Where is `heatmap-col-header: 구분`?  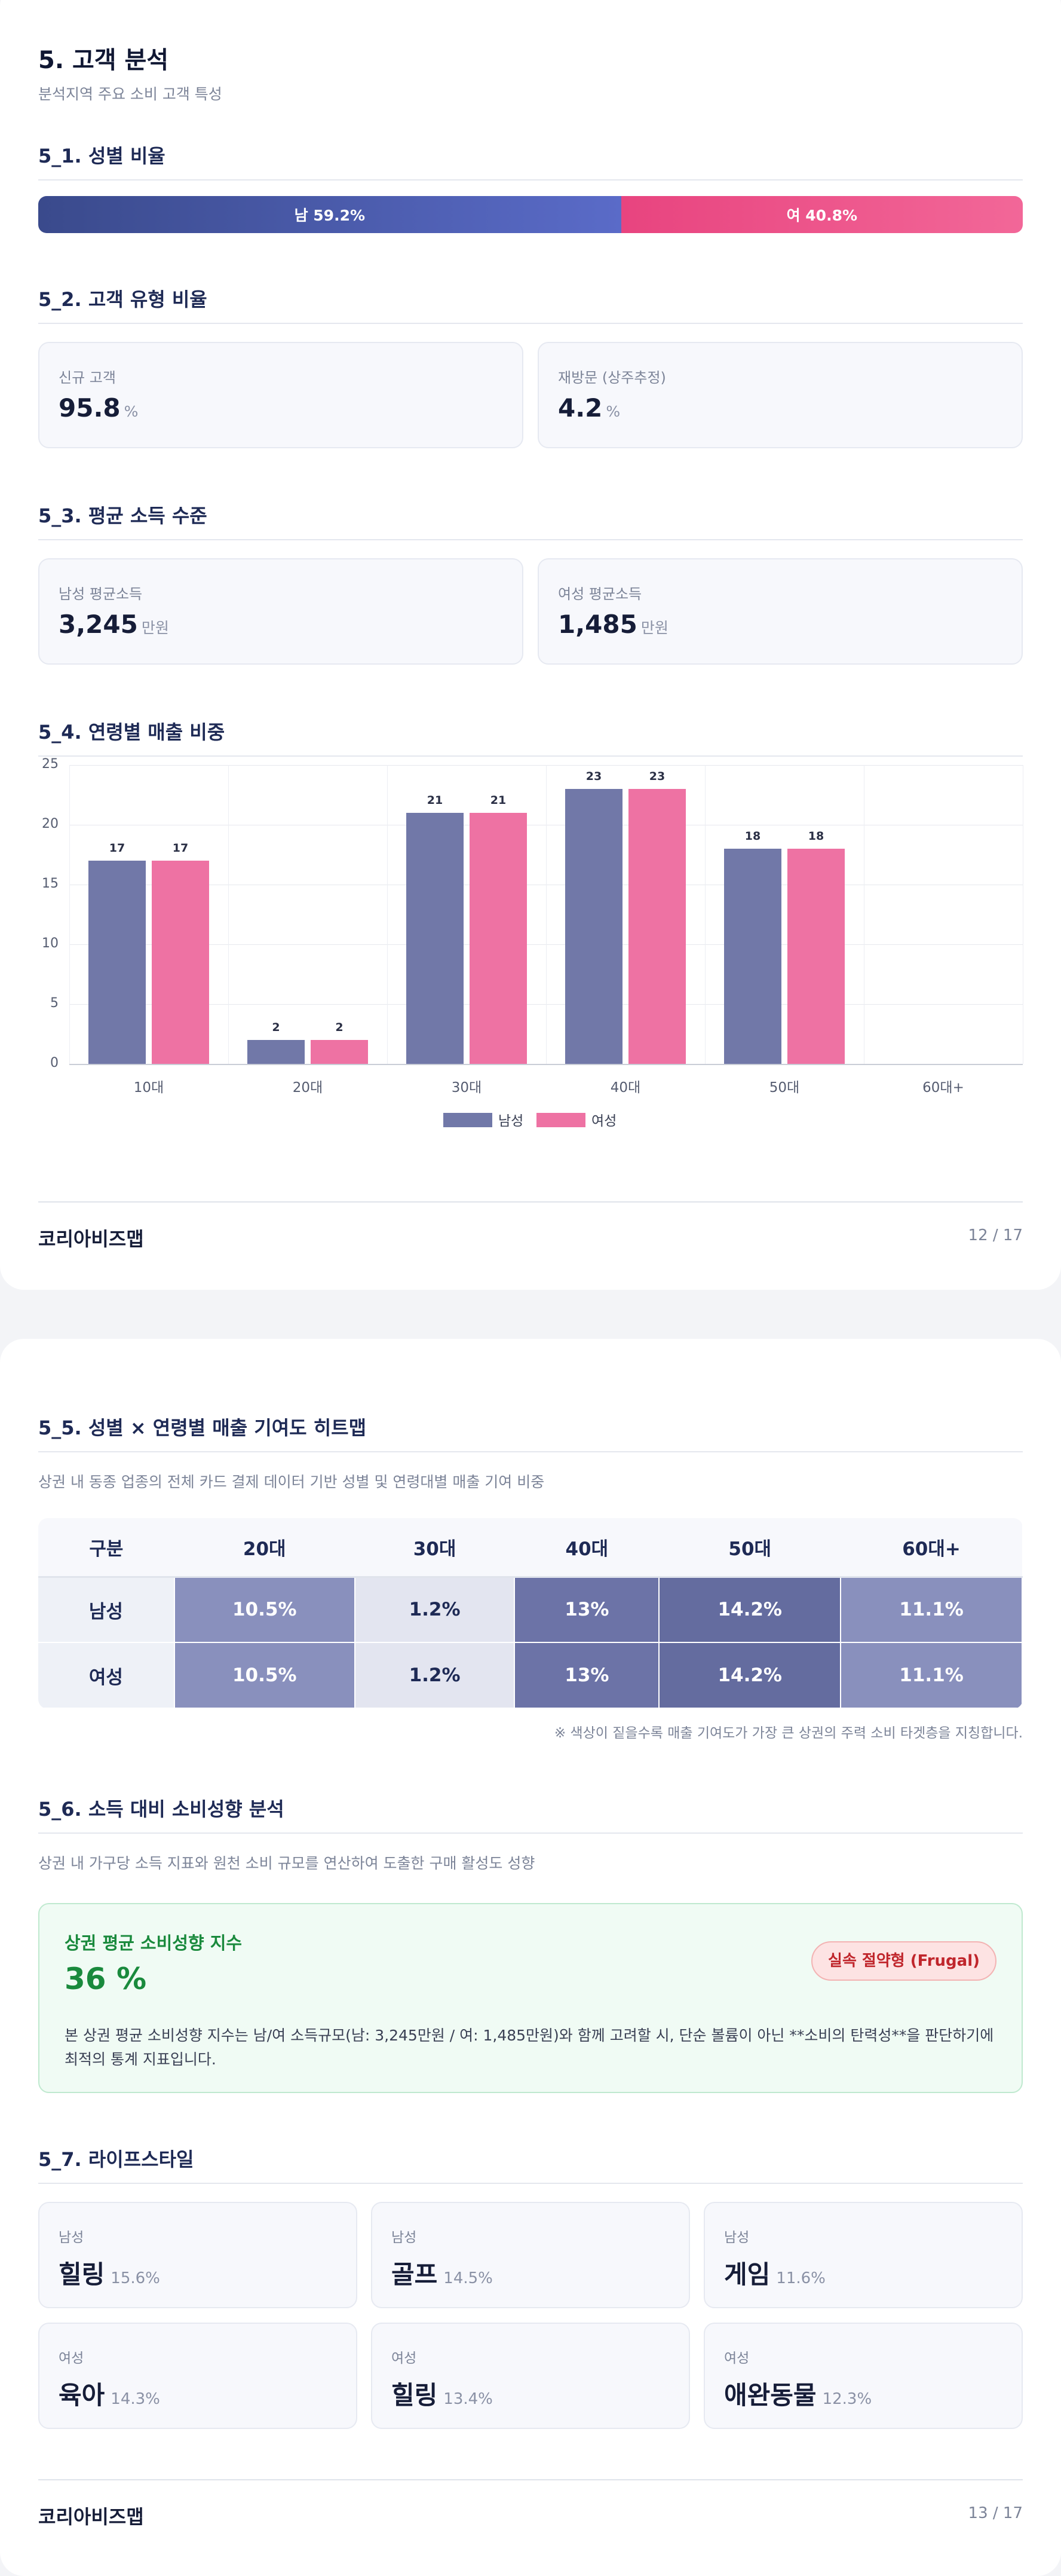 heatmap-col-header: 구분 is located at coordinates (106, 1548).